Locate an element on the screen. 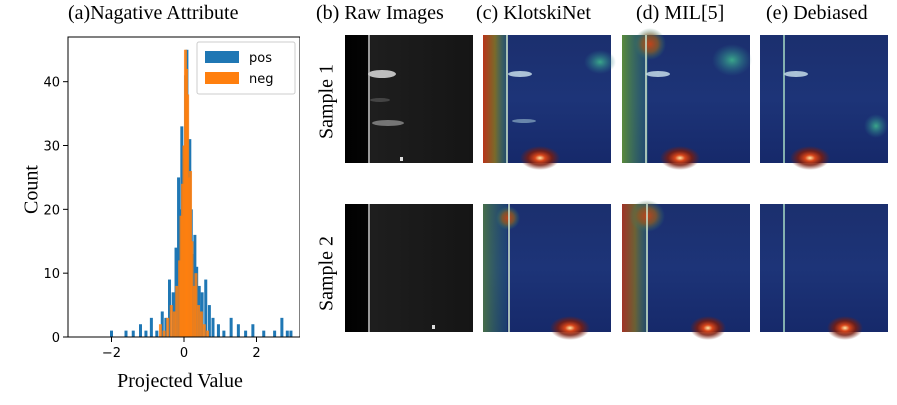 The height and width of the screenshot is (405, 897). y-tick-label-2: 20 is located at coordinates (51, 210).